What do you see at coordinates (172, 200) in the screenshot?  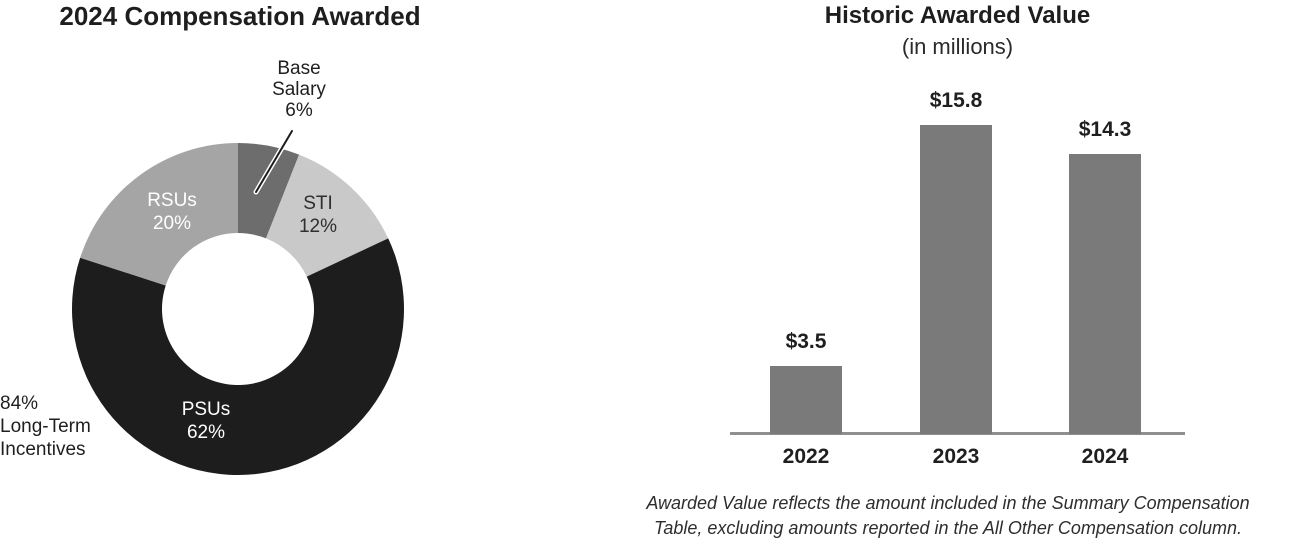 I see `slice-name: RSUs` at bounding box center [172, 200].